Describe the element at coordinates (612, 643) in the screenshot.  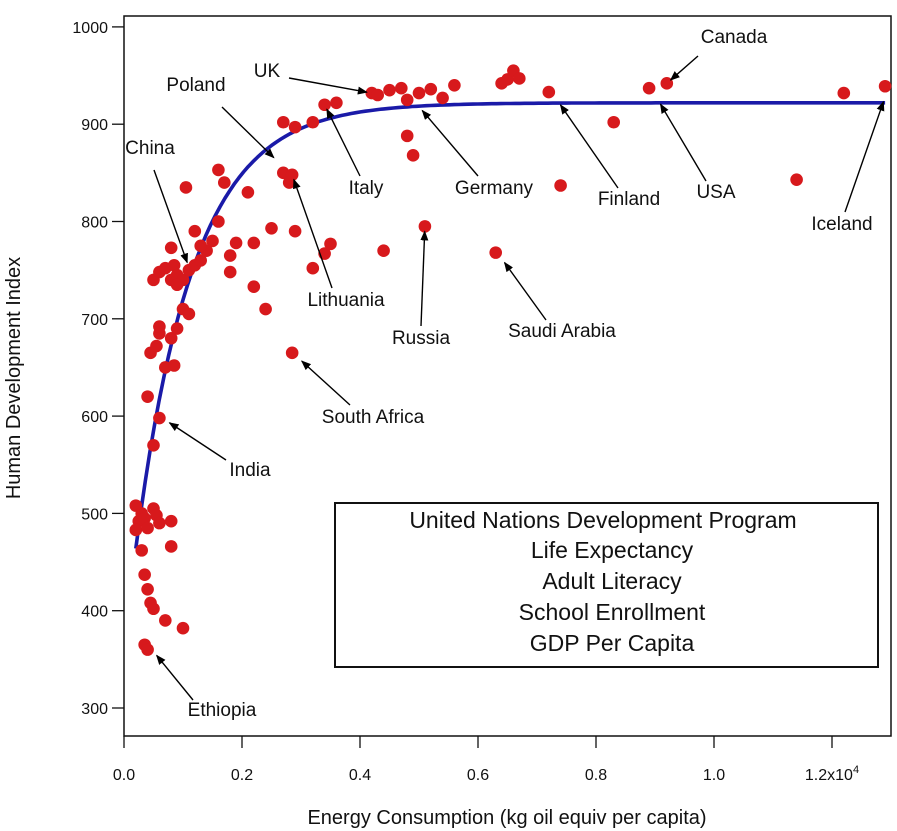
I see `info-box-line-5: GDP Per Capita` at that location.